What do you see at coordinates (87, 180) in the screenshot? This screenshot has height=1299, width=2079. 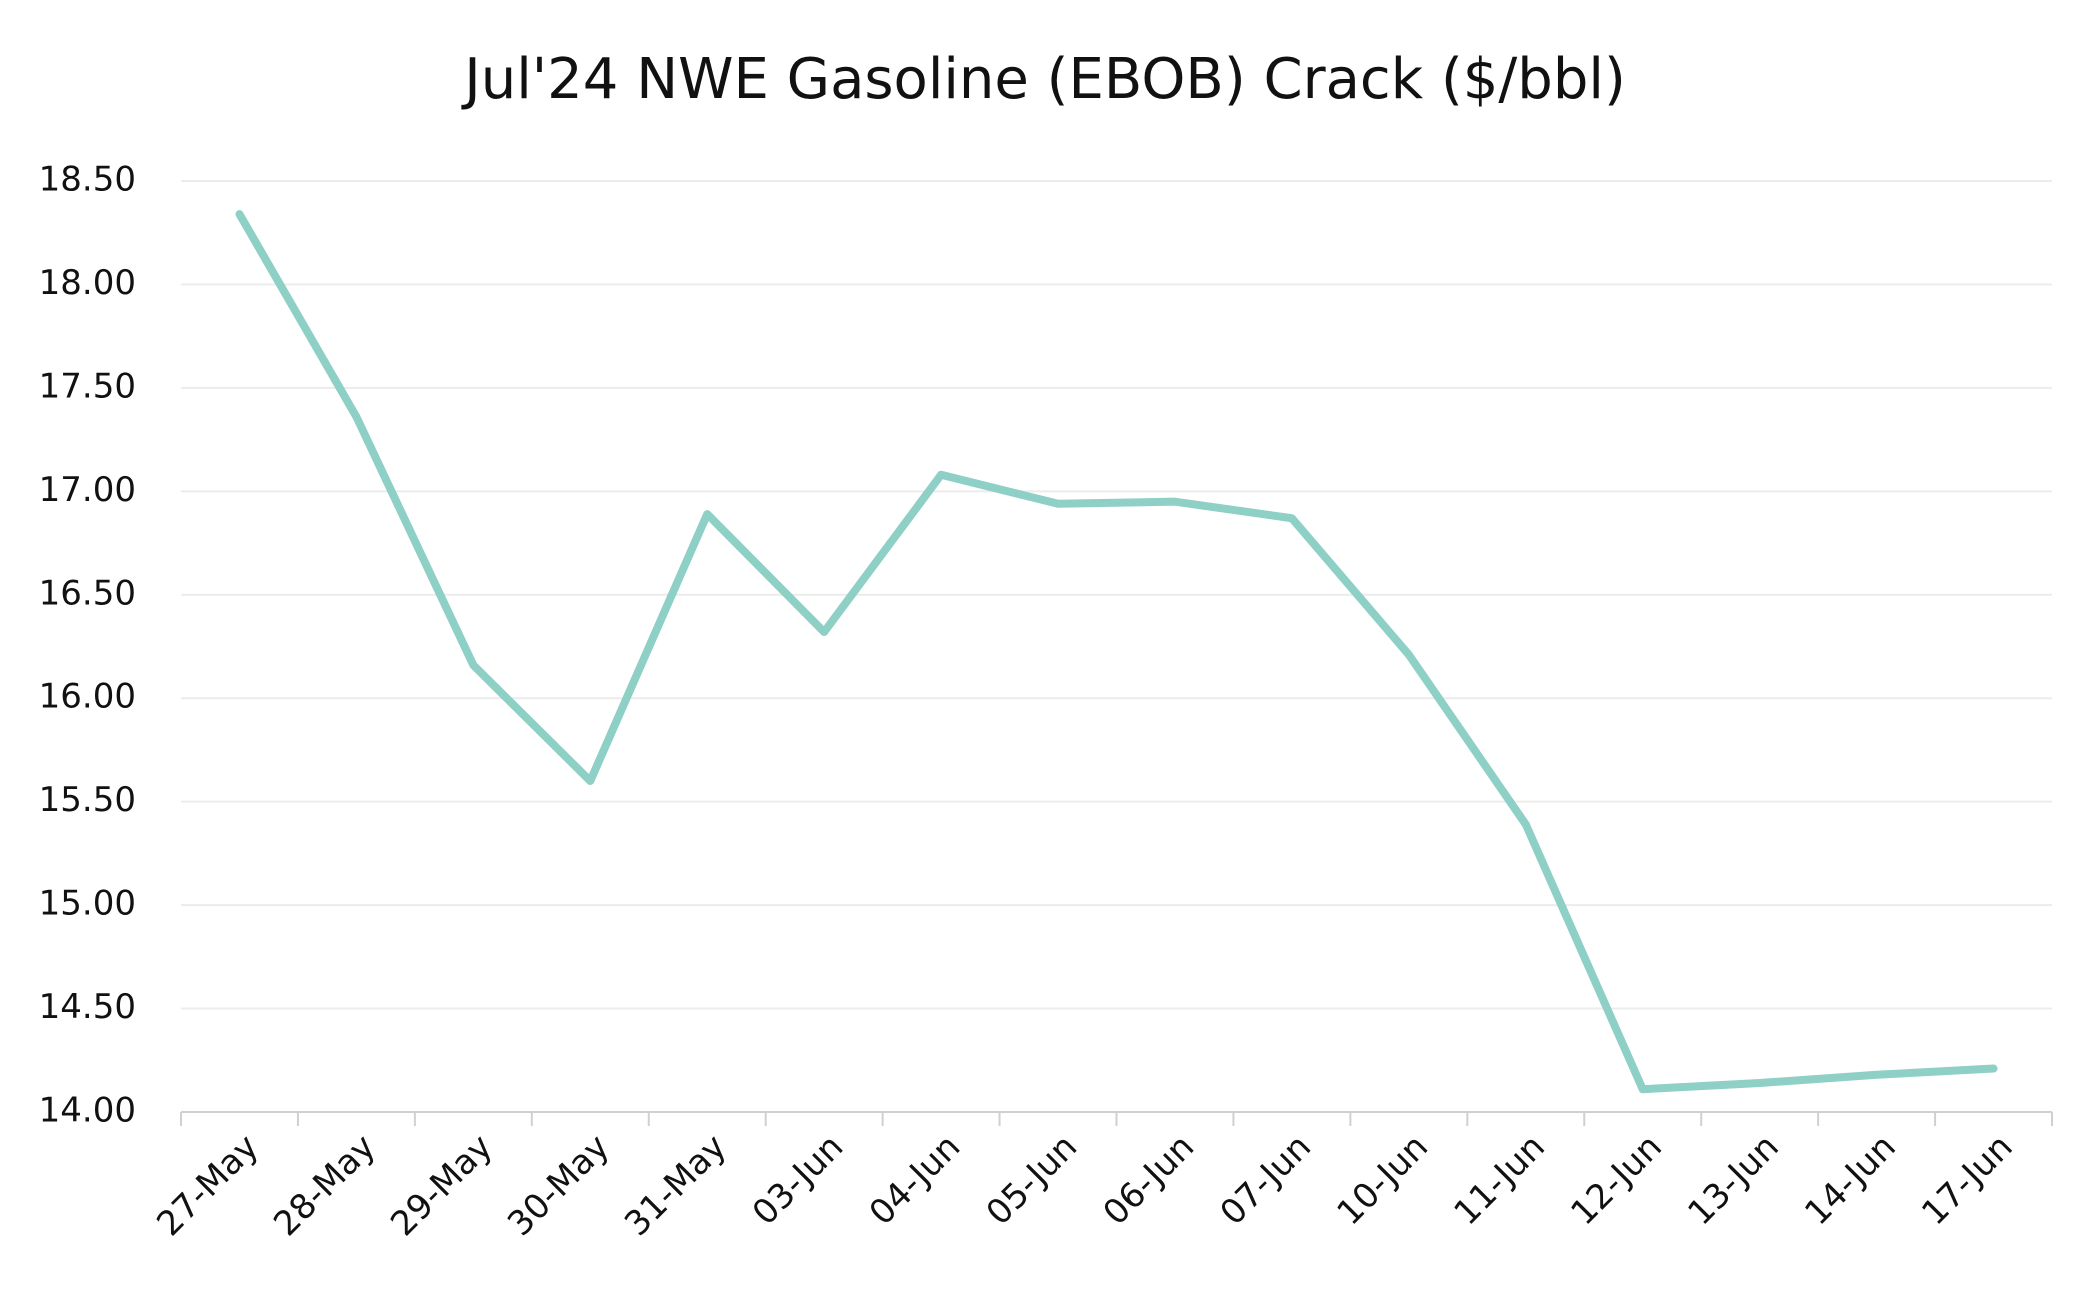 I see `y-tick-label: 18.50` at bounding box center [87, 180].